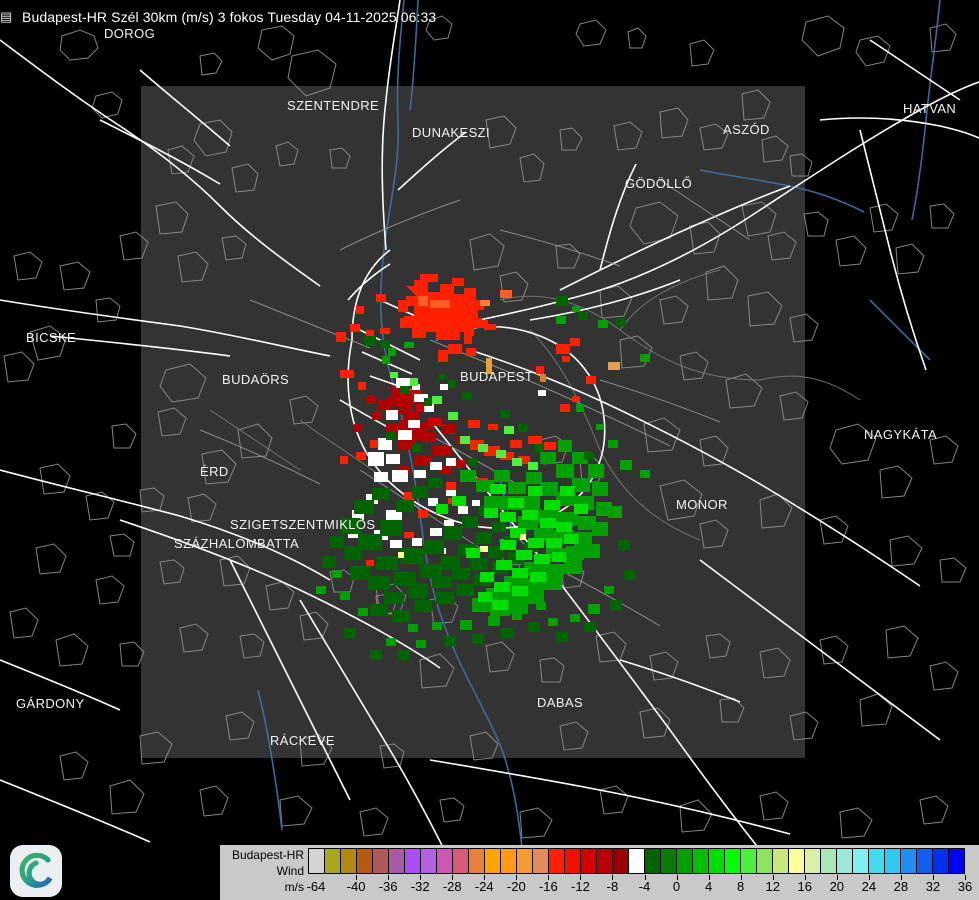 Image resolution: width=979 pixels, height=900 pixels. What do you see at coordinates (303, 524) in the screenshot?
I see `city-label: SZIGETSZENTMIKLÓS` at bounding box center [303, 524].